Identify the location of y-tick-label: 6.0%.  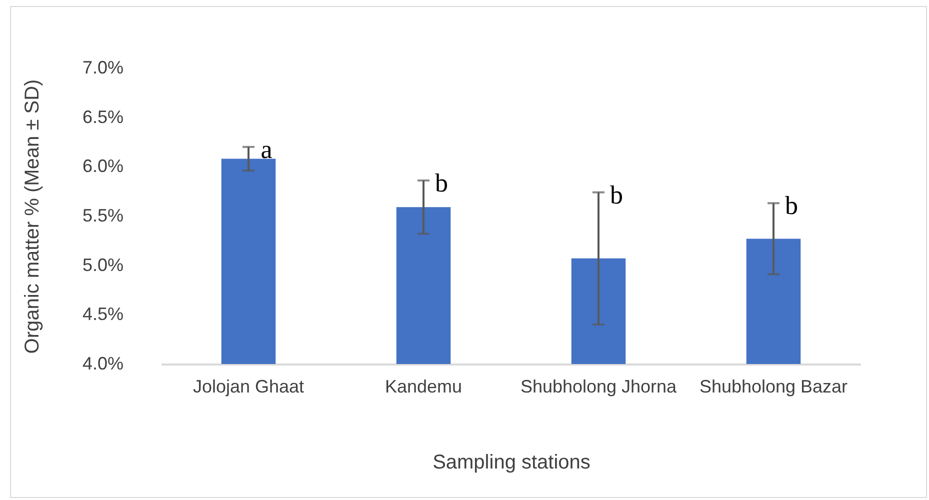
(103, 166).